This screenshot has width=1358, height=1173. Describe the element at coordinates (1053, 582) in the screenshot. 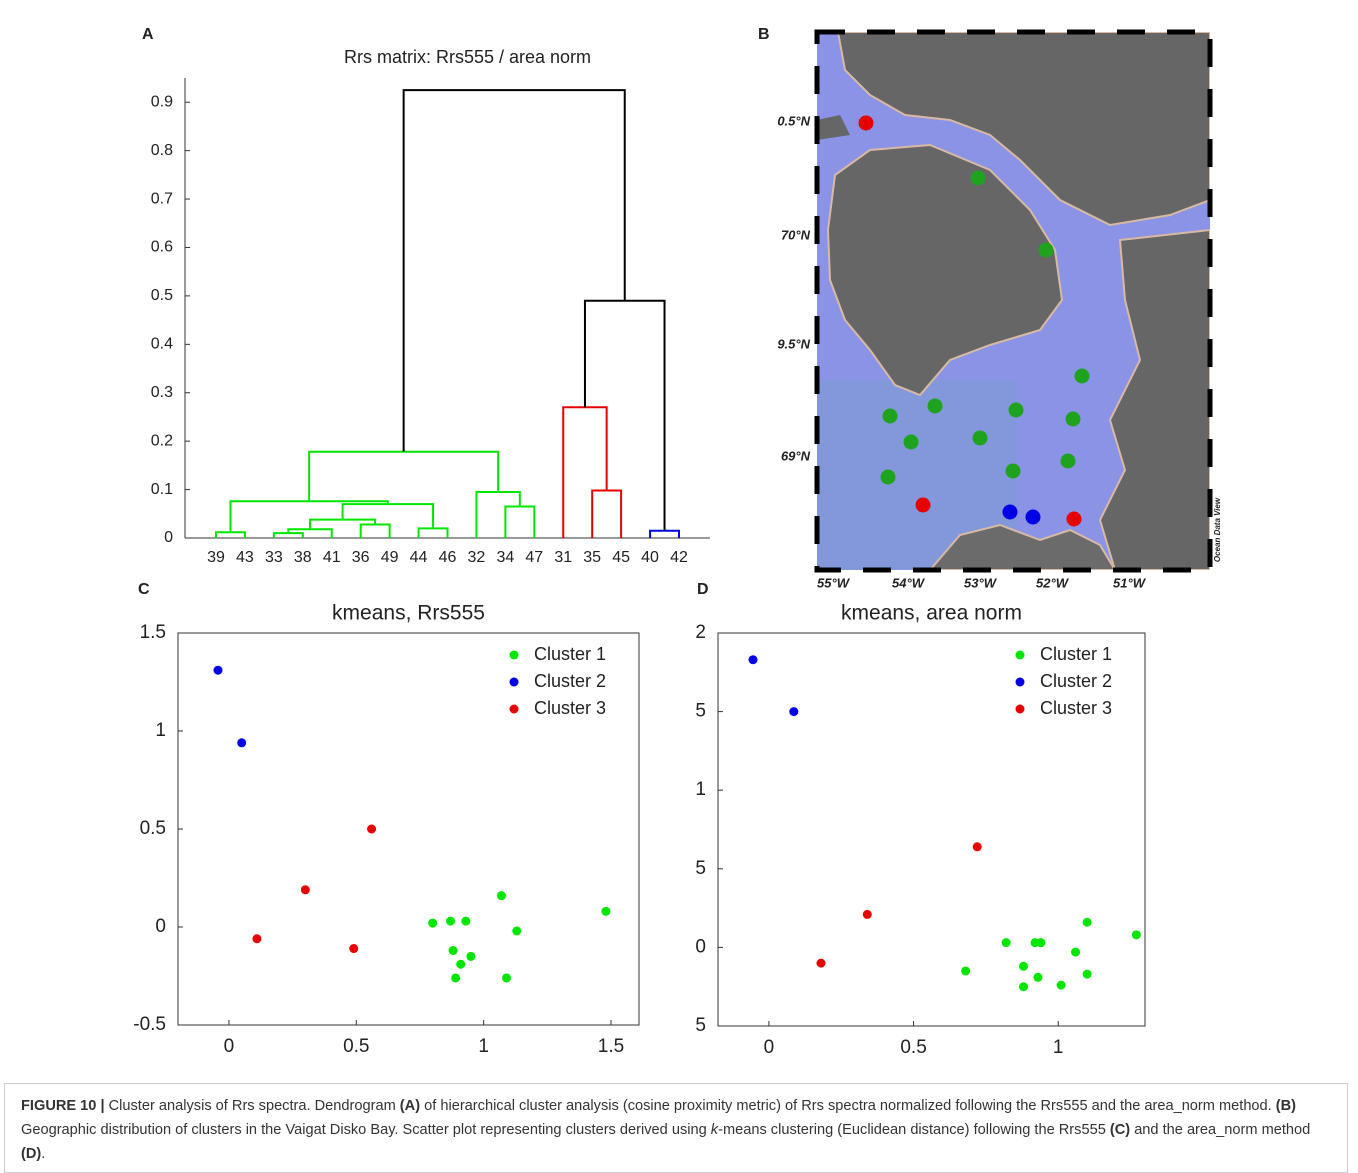

I see `lon-label: 52°W` at that location.